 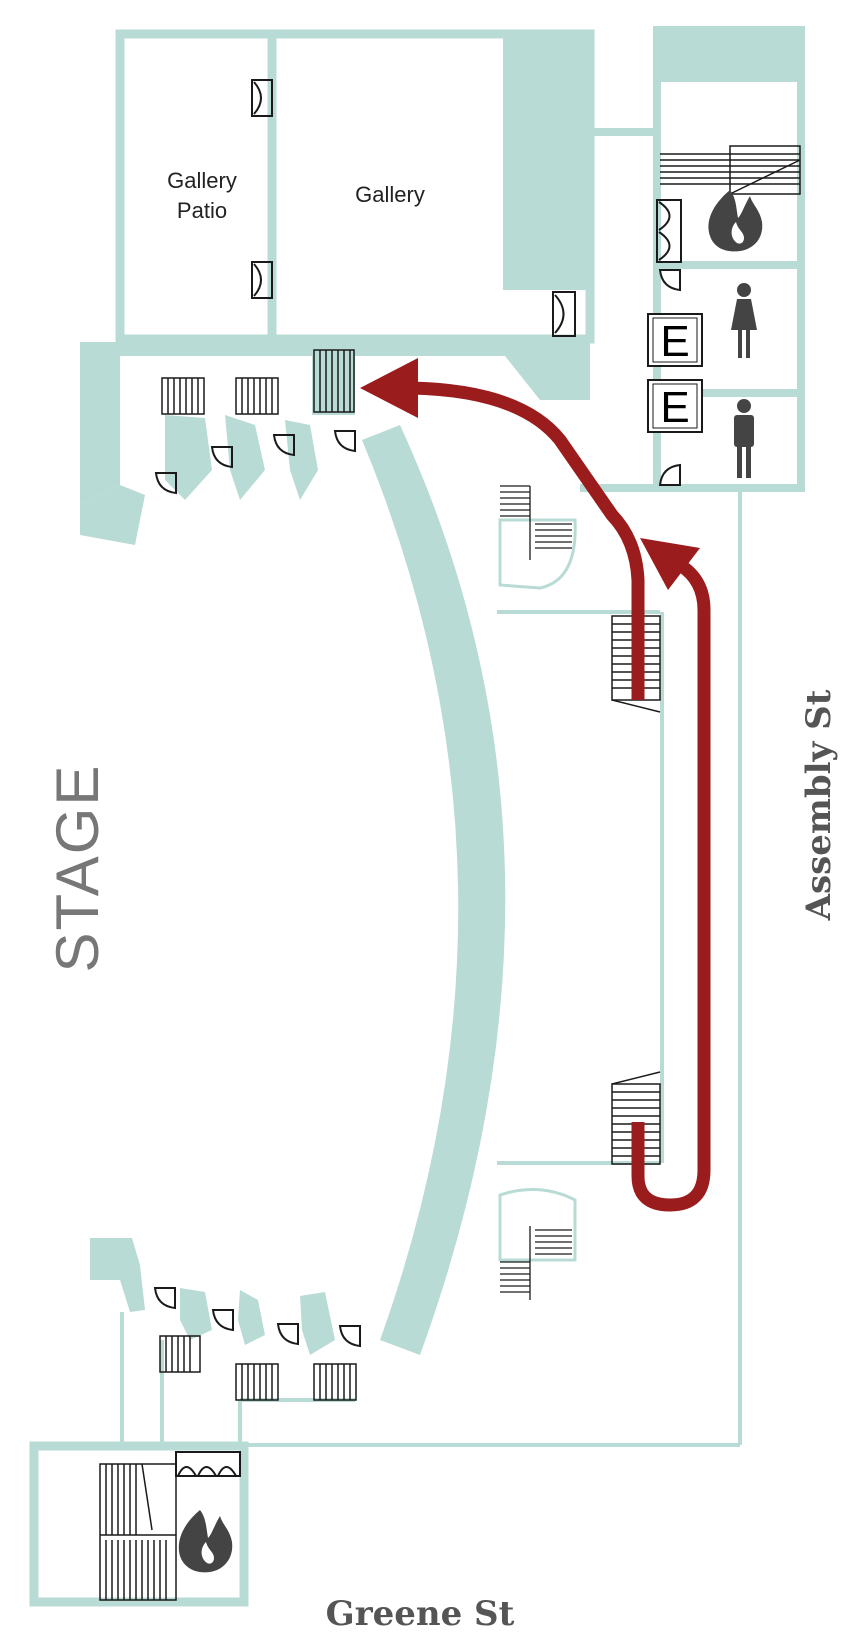 What do you see at coordinates (77, 868) in the screenshot?
I see `stage-label: STAGE` at bounding box center [77, 868].